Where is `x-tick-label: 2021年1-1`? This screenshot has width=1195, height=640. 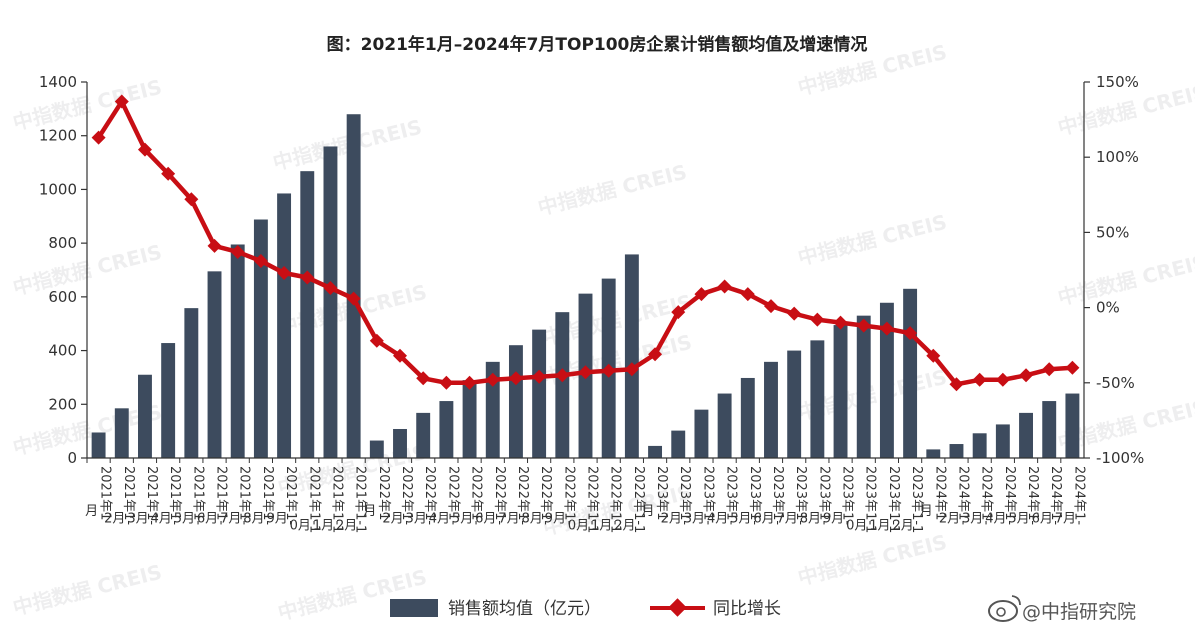
x-tick-label: 2021年1-1 is located at coordinates (360, 499).